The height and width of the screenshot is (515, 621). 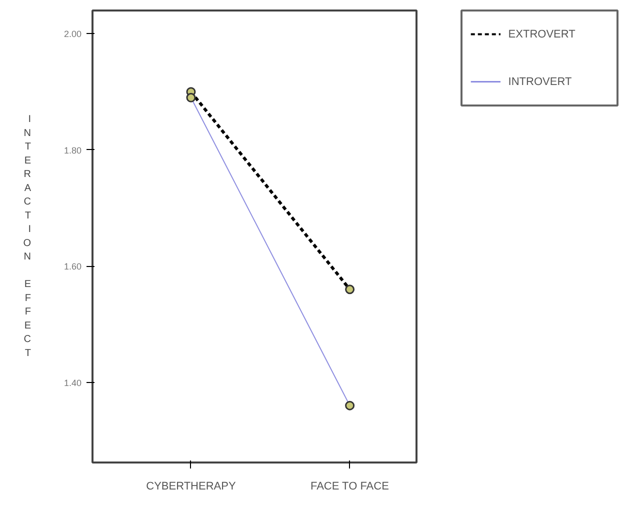 I want to click on x-tick-label: FACE TO FACE, so click(x=349, y=486).